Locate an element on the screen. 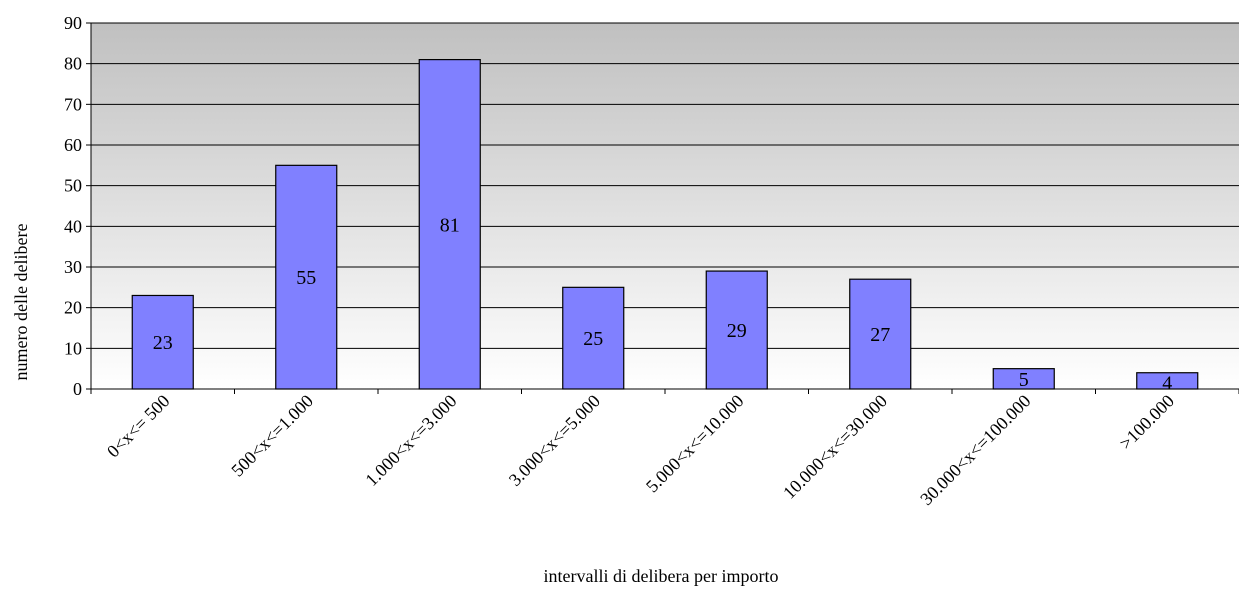 The height and width of the screenshot is (597, 1239). y-tick-label: 60 is located at coordinates (73, 145).